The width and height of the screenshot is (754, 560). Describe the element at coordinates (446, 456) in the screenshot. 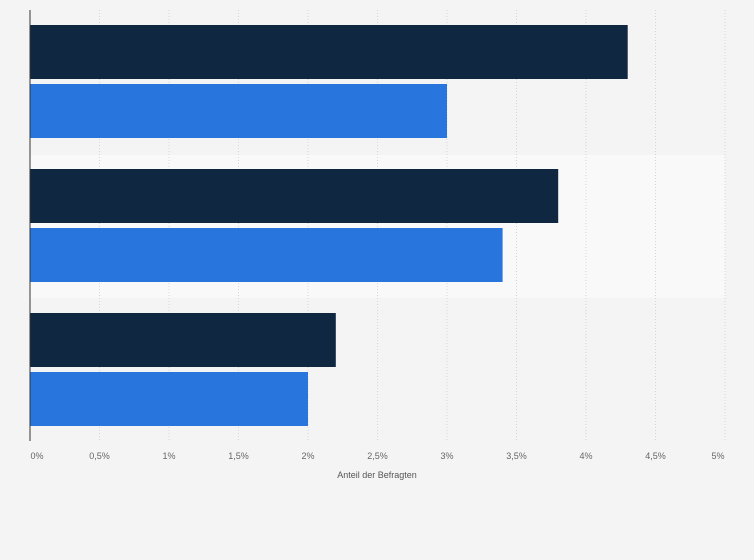

I see `x-tick-label: 3%` at that location.